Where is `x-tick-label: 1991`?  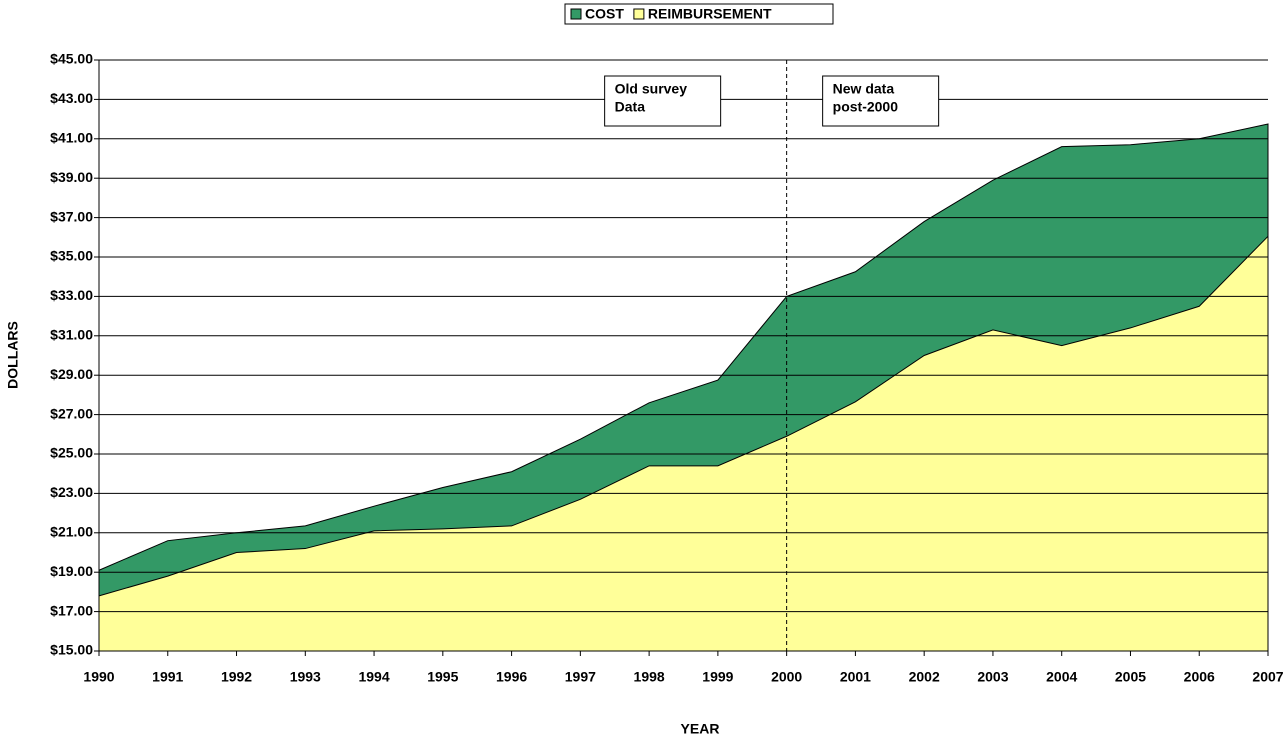
x-tick-label: 1991 is located at coordinates (167, 677).